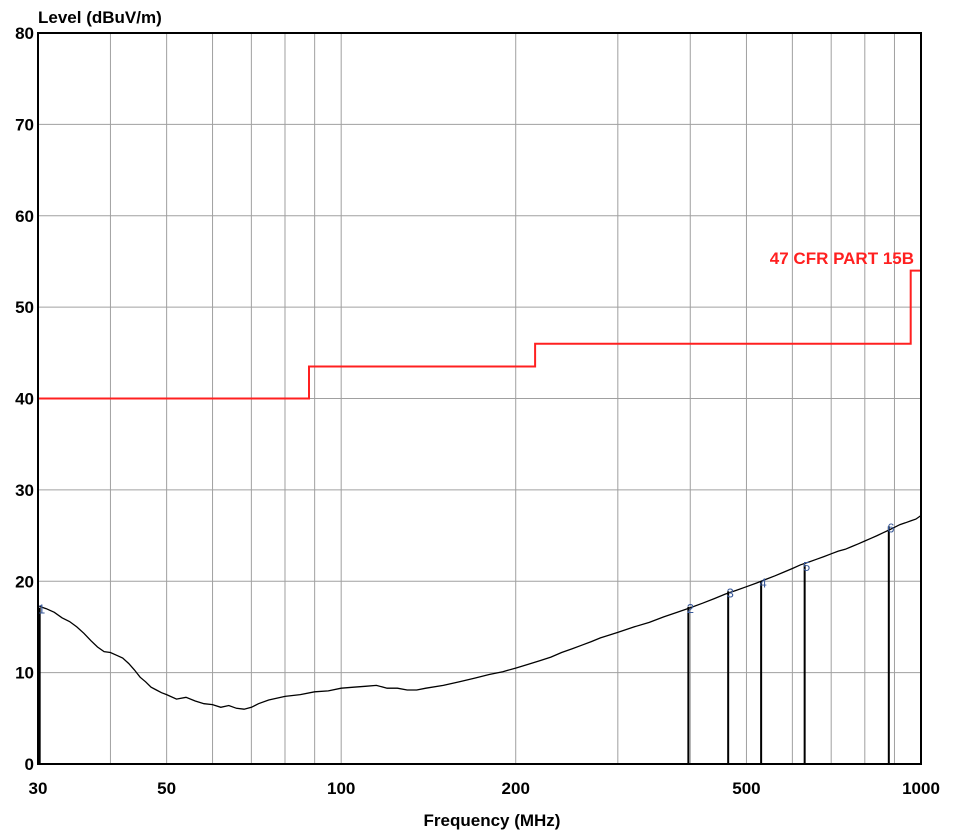 Image resolution: width=956 pixels, height=832 pixels. What do you see at coordinates (24, 490) in the screenshot?
I see `y-tick-label: 30` at bounding box center [24, 490].